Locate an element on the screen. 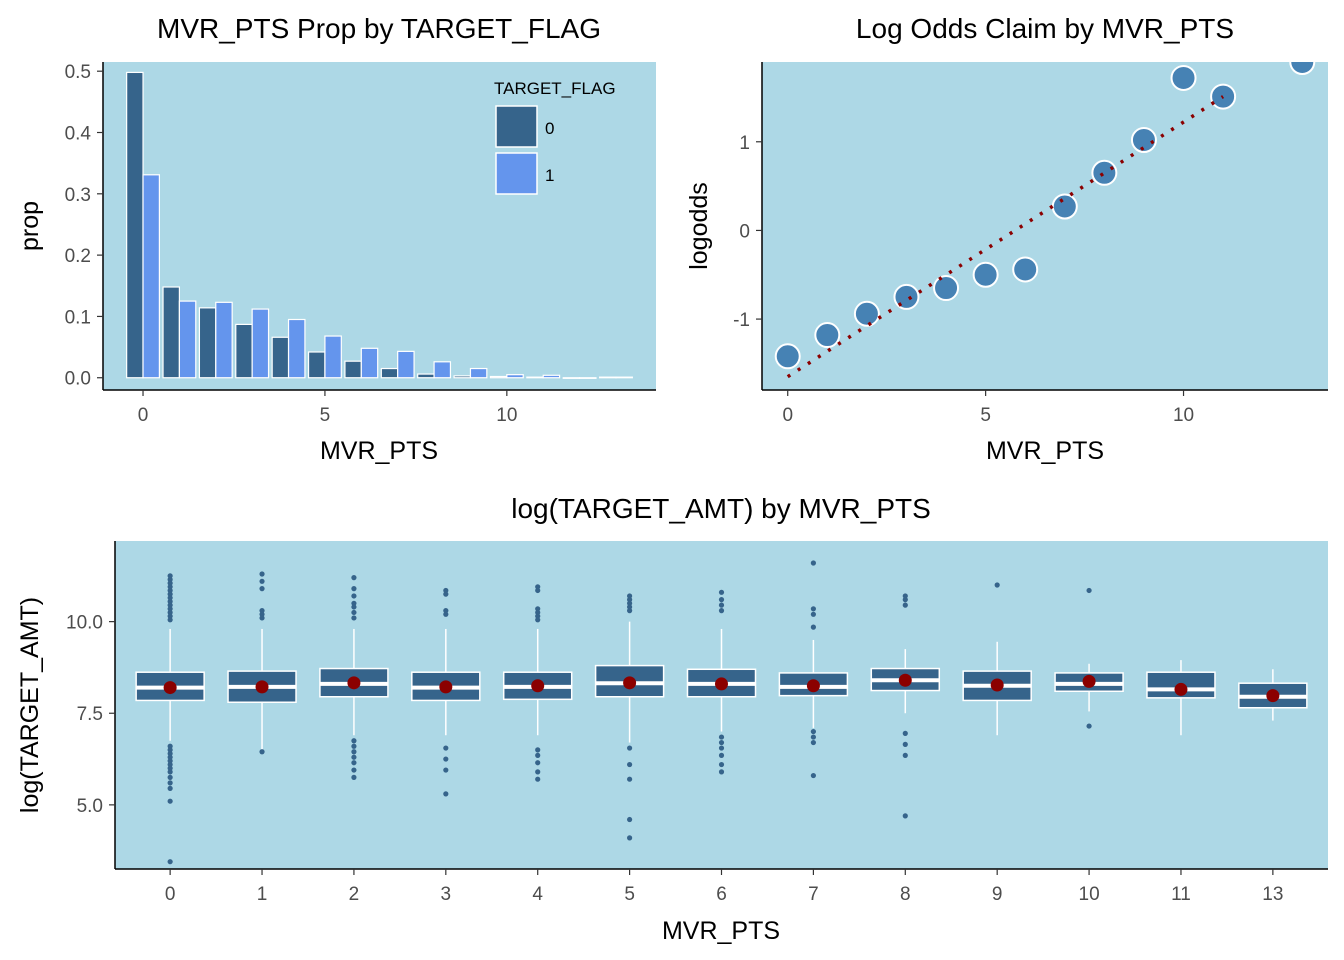 This screenshot has width=1344, height=960. bar-chart-x-ticks: 0 5 10 is located at coordinates (327, 408).